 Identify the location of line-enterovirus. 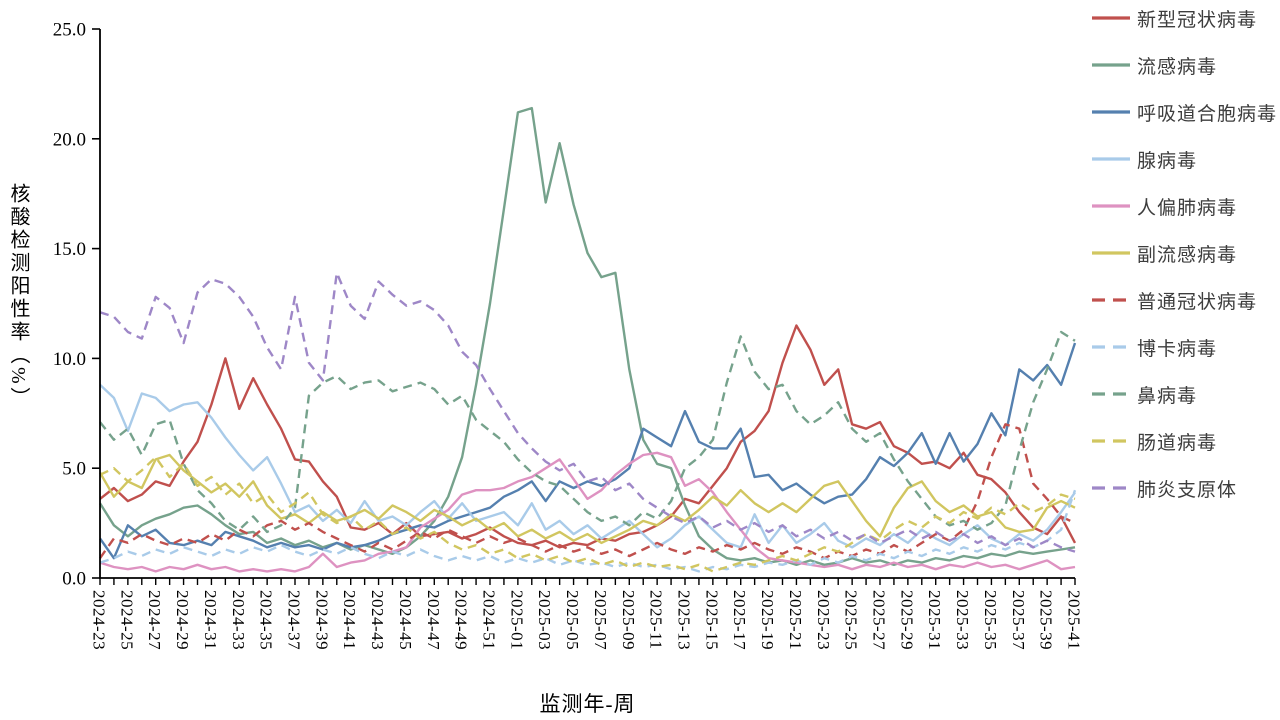
(587, 514).